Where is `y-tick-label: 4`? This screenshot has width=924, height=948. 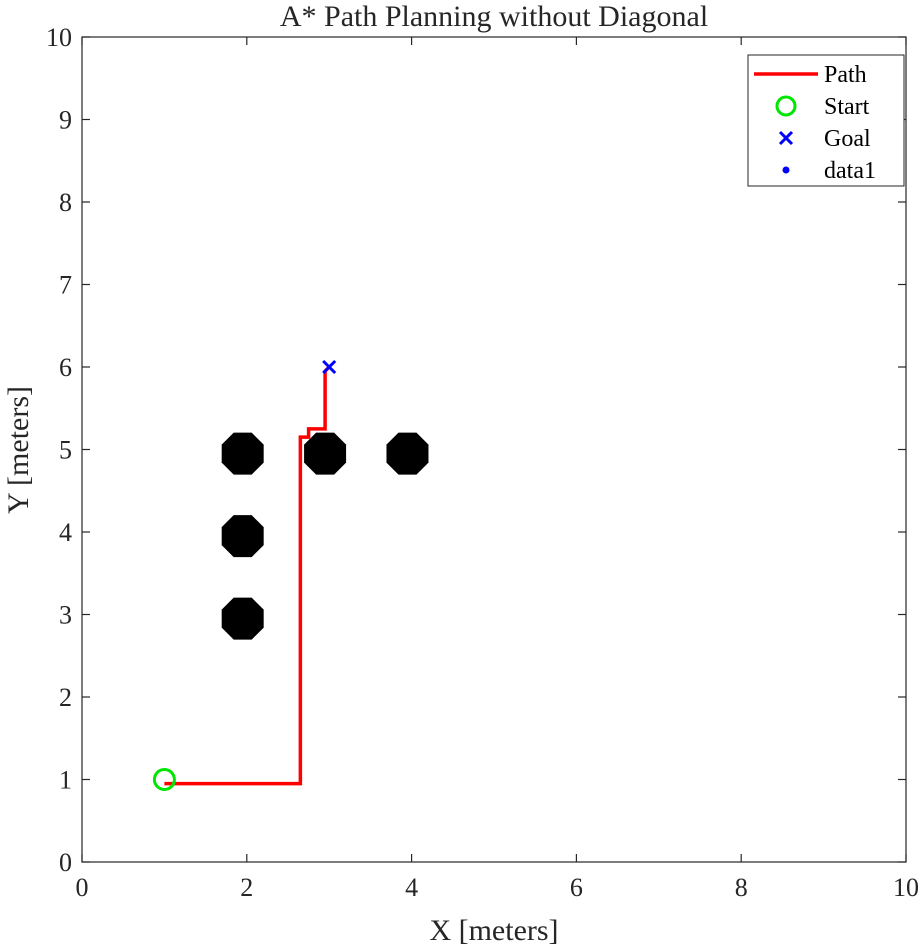 y-tick-label: 4 is located at coordinates (65, 532).